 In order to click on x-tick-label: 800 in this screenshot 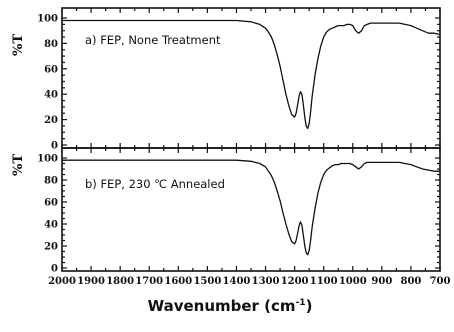, I will do `click(410, 281)`.